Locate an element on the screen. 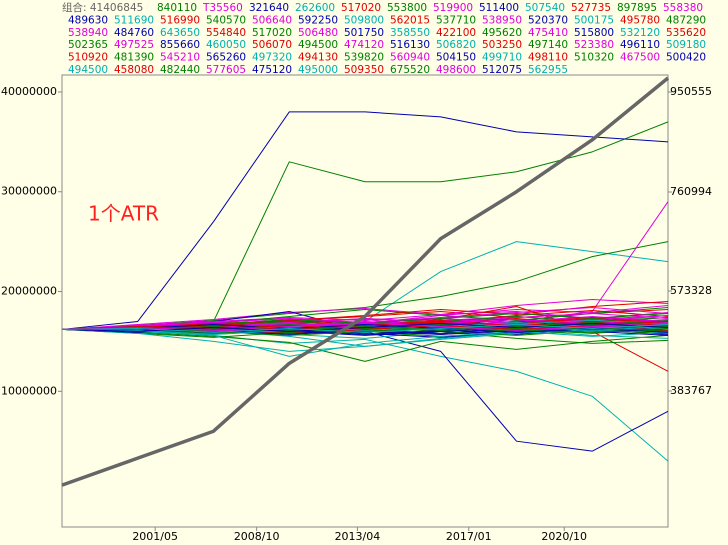 This screenshot has width=728, height=545. legend-entry: 855660 is located at coordinates (180, 45).